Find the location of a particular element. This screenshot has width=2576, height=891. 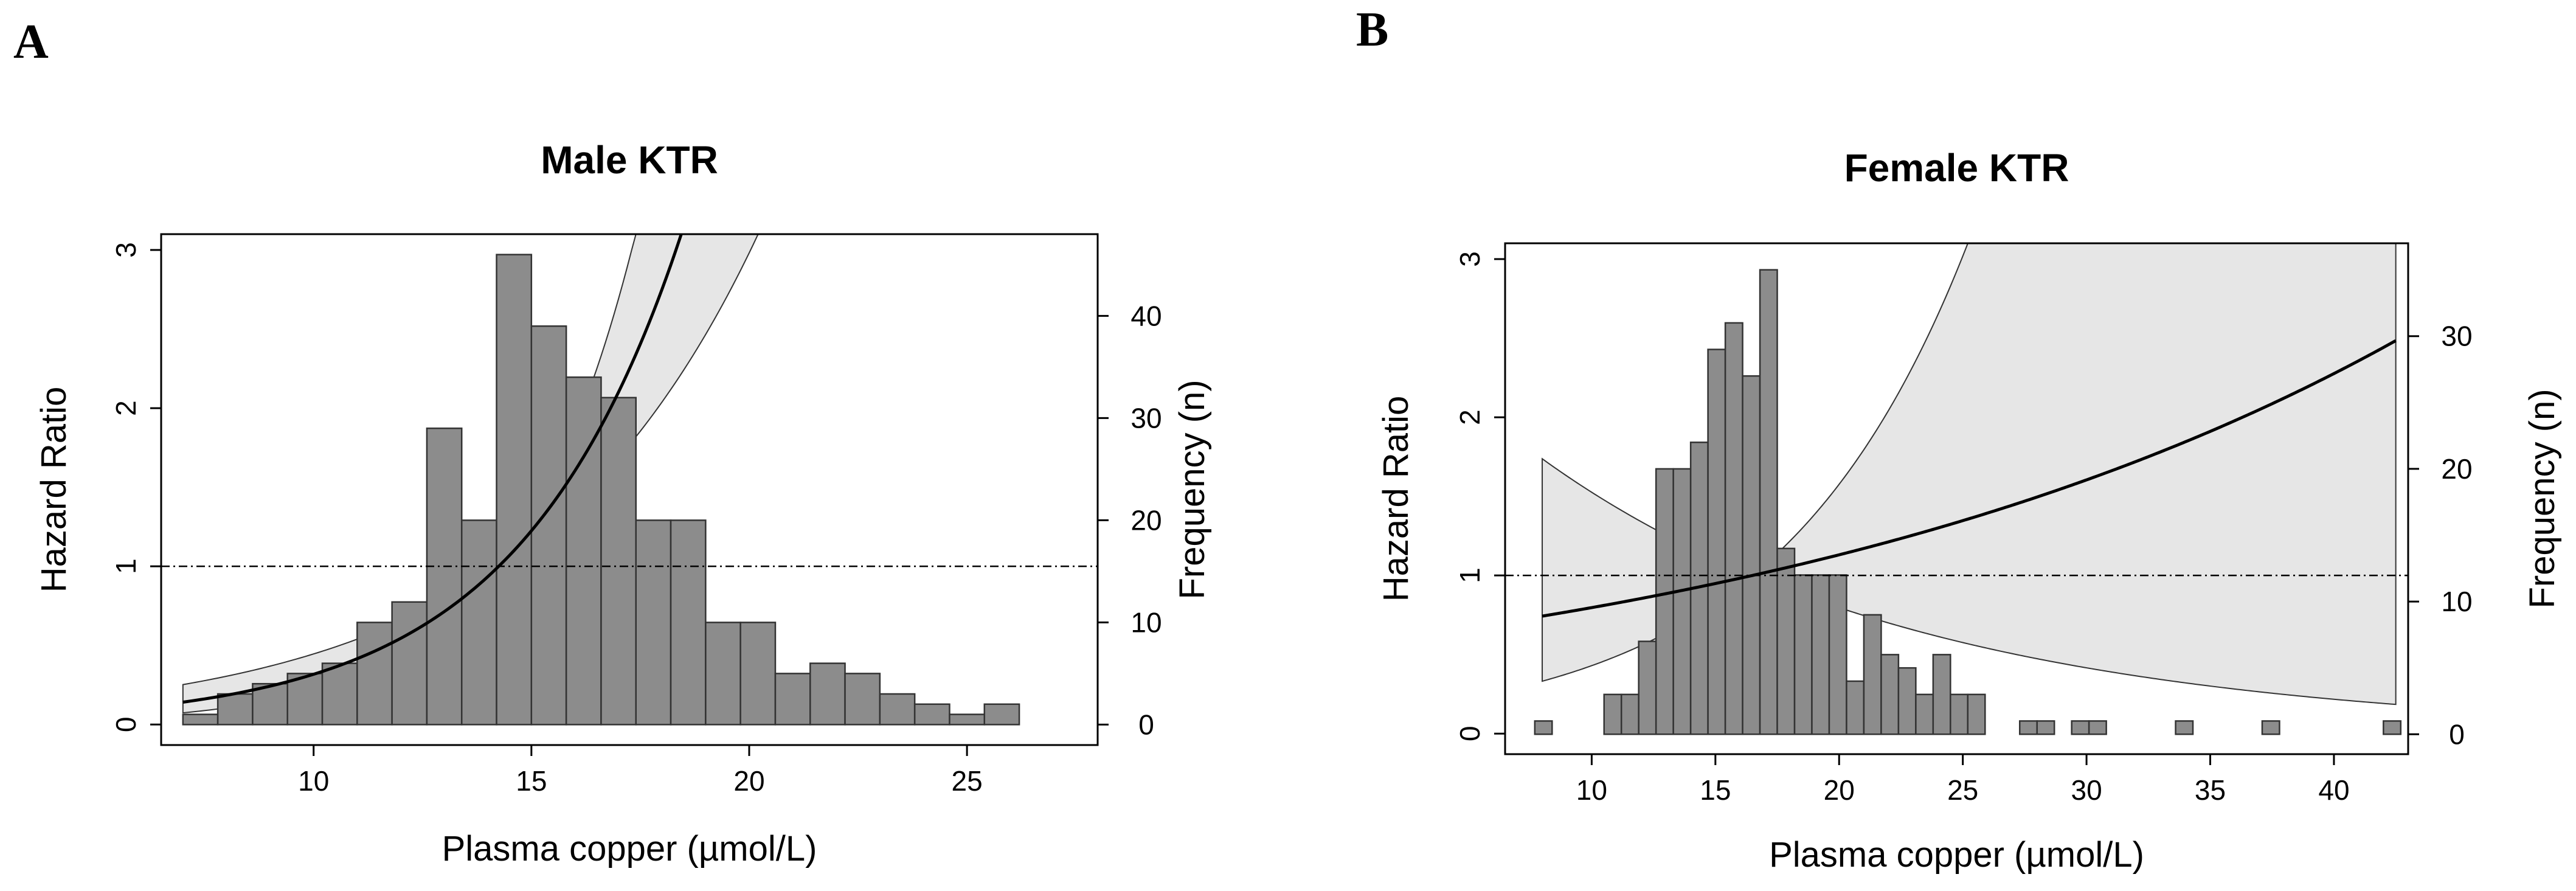

x-tick-label: 30 is located at coordinates (2086, 790).